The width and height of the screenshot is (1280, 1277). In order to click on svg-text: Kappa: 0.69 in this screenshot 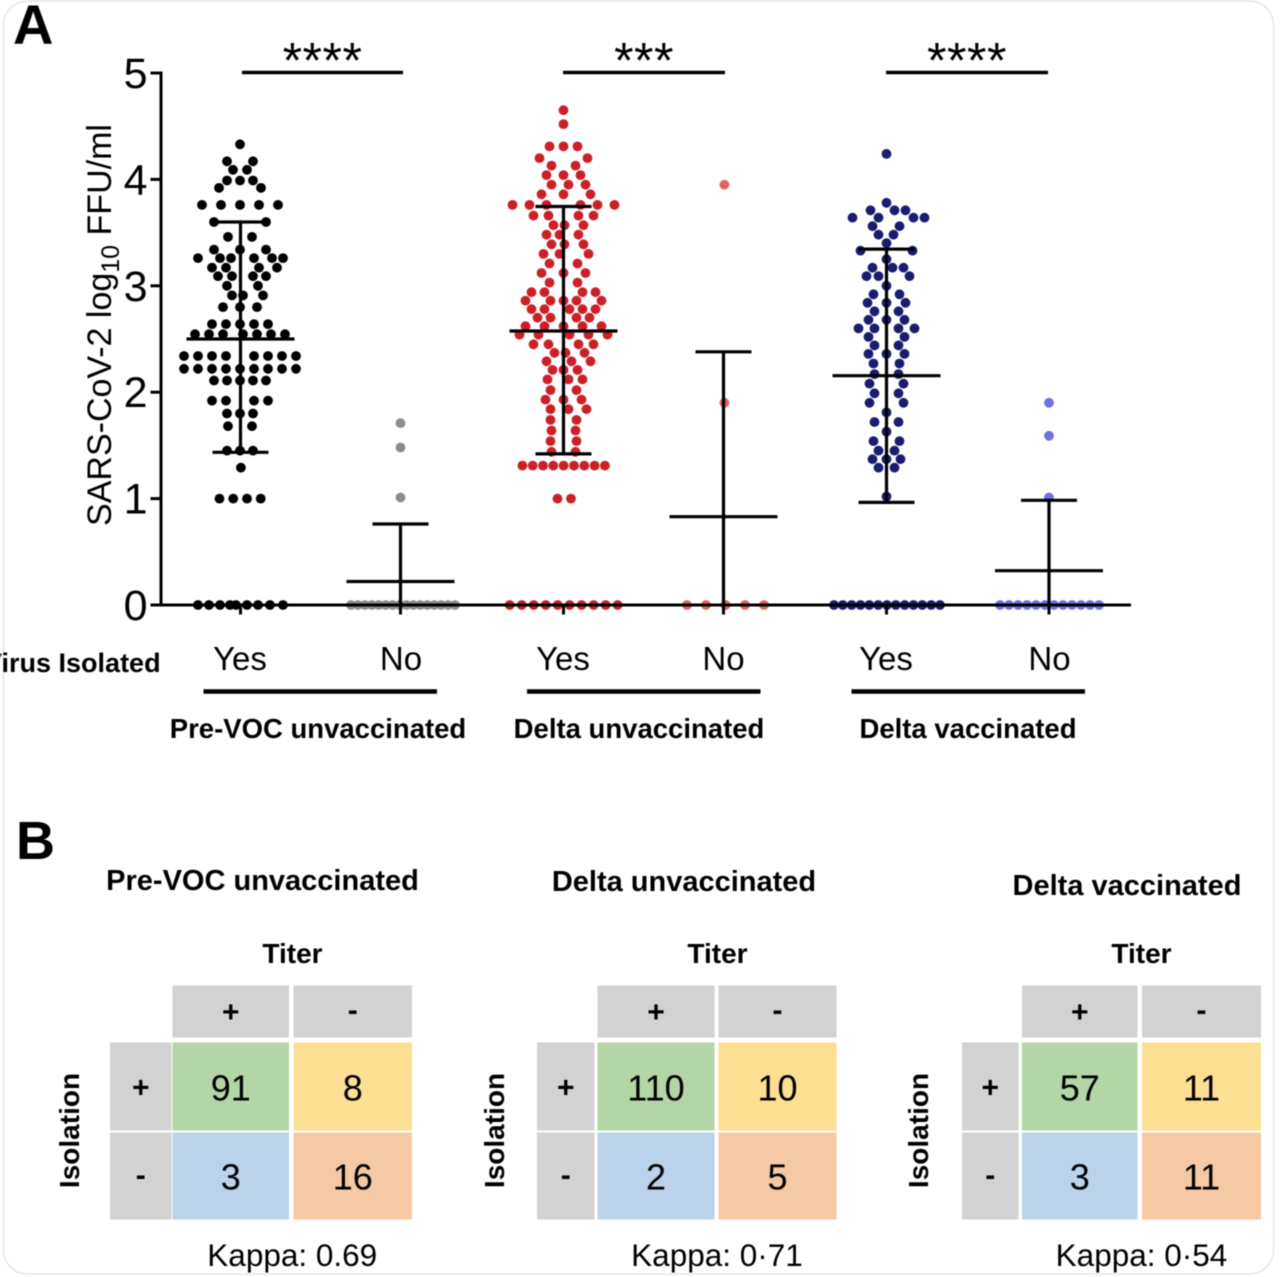, I will do `click(292, 1255)`.